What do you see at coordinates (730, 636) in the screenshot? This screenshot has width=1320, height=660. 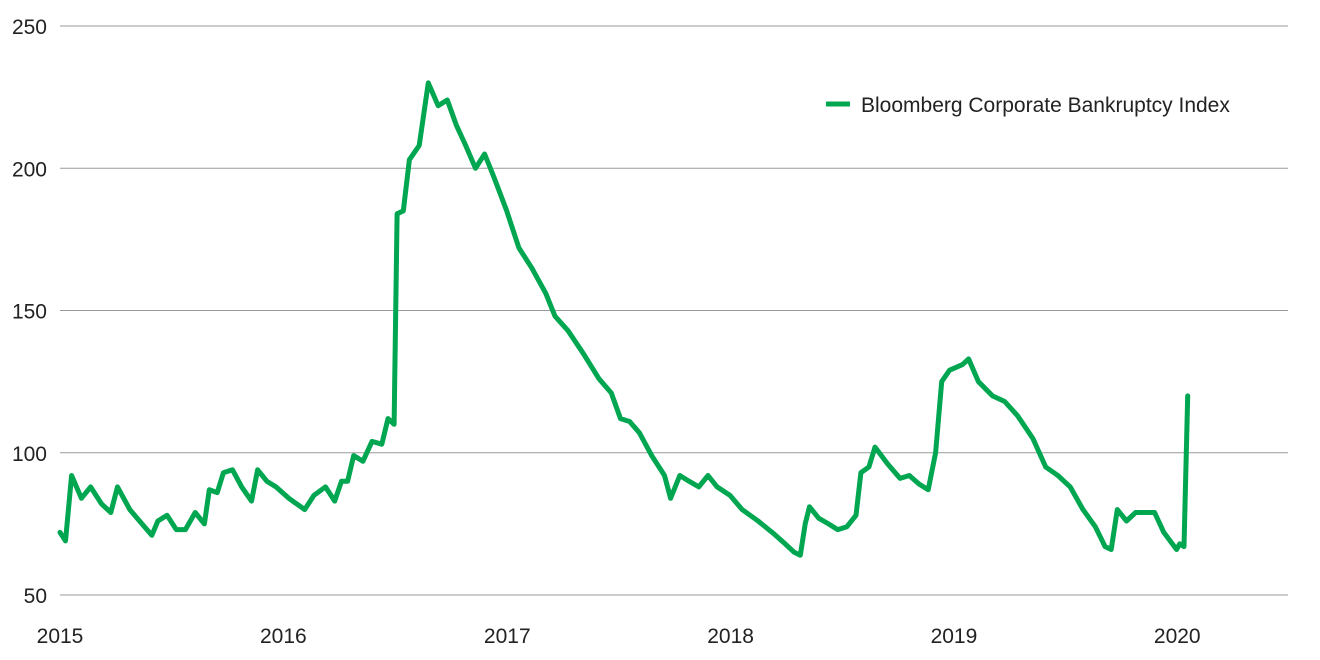 I see `x-tick-label: 2018` at bounding box center [730, 636].